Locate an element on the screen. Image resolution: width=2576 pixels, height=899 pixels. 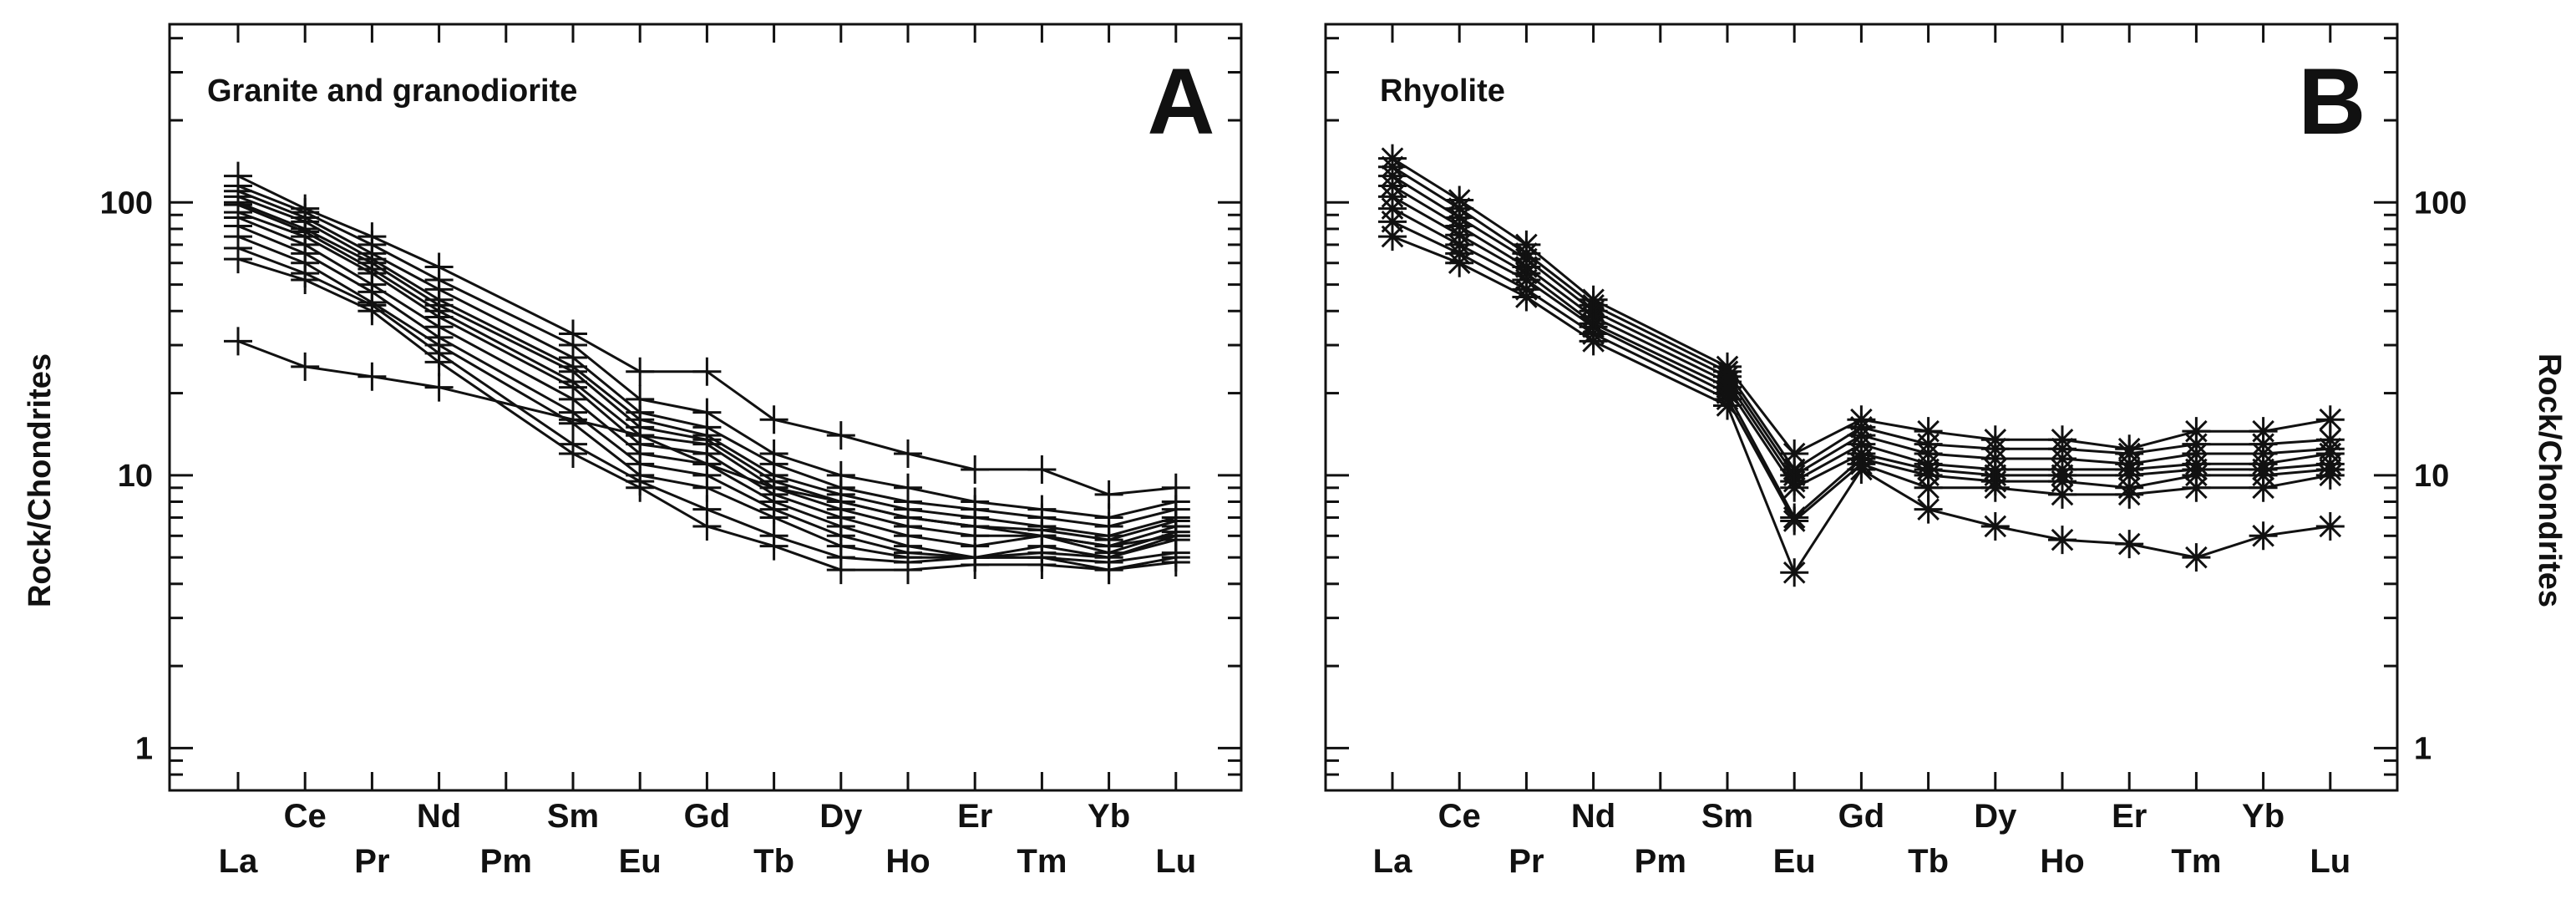
panel-b-x-tick-labels: Ce Nd Sm Gd Dy Er Yb La Pr Pm Eu Tb Ho Tm Lu is located at coordinates (1862, 839).